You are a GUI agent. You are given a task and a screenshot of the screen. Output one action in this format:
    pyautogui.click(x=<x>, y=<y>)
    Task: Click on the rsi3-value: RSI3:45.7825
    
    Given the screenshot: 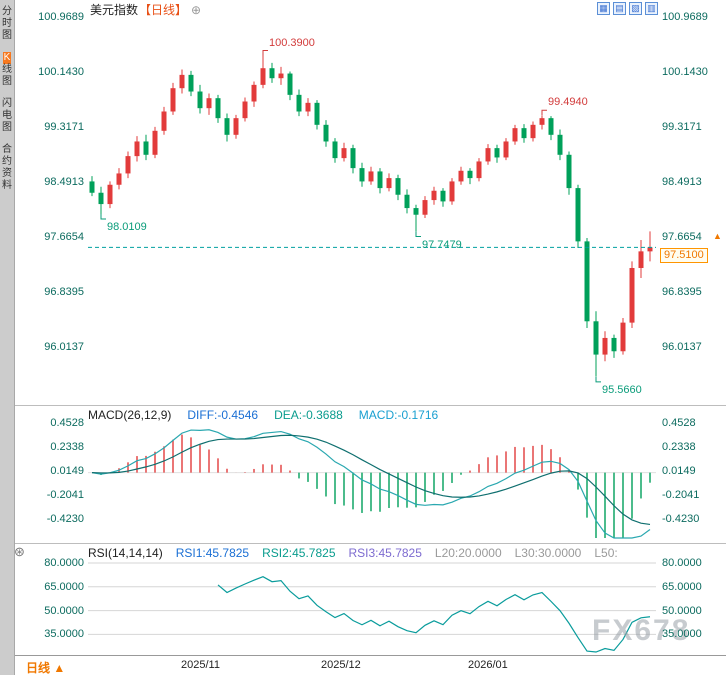 What is the action you would take?
    pyautogui.click(x=385, y=553)
    